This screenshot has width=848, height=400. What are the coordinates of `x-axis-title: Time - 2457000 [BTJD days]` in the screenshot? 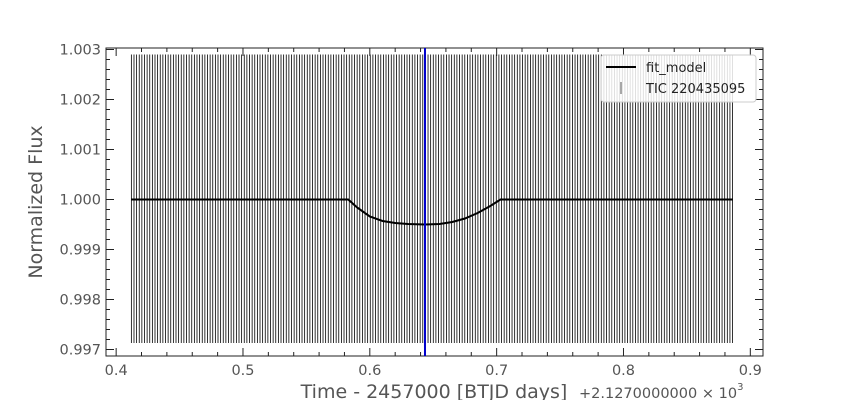 It's located at (434, 390).